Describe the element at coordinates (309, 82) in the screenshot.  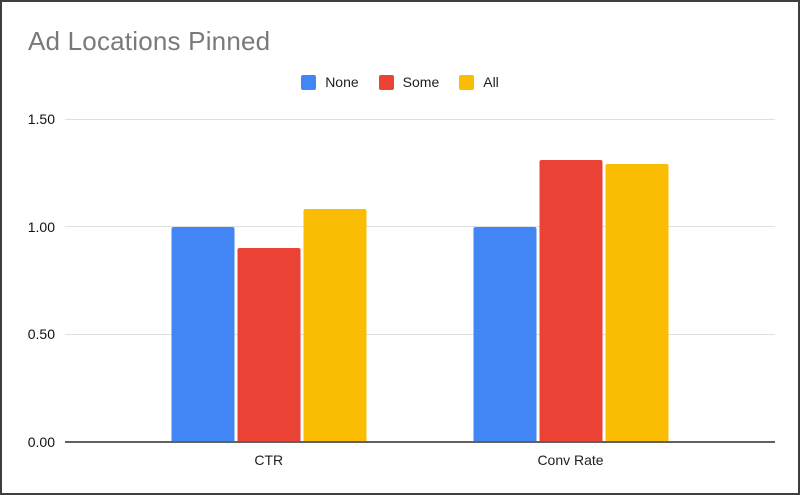
I see `legend-swatch-none-icon` at that location.